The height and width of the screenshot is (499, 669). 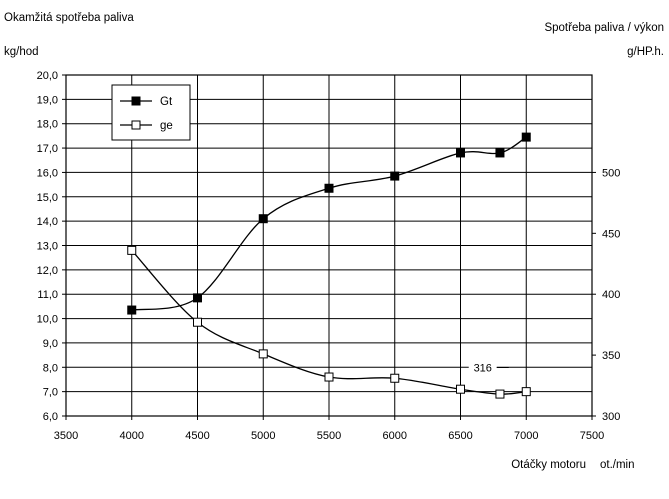 I want to click on y-right-tick-label: 300, so click(x=611, y=417).